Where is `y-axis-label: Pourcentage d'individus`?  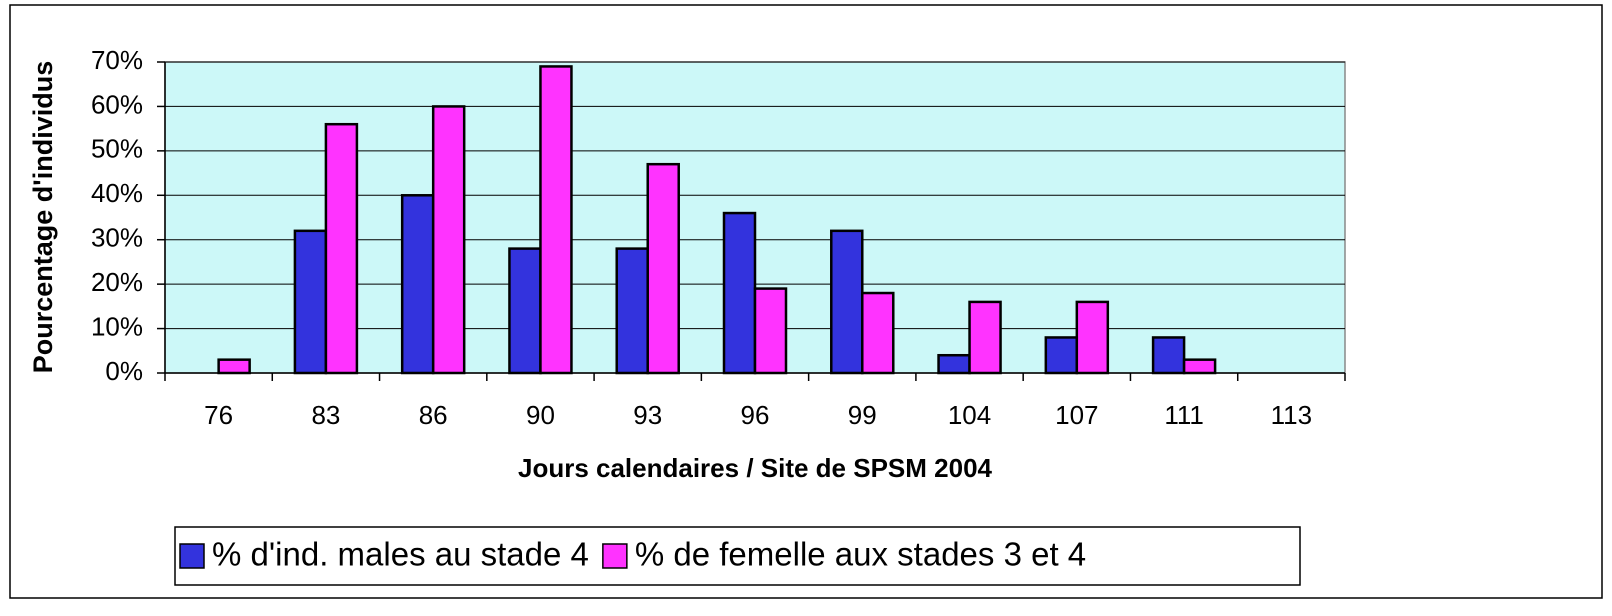
y-axis-label: Pourcentage d'individus is located at coordinates (43, 217).